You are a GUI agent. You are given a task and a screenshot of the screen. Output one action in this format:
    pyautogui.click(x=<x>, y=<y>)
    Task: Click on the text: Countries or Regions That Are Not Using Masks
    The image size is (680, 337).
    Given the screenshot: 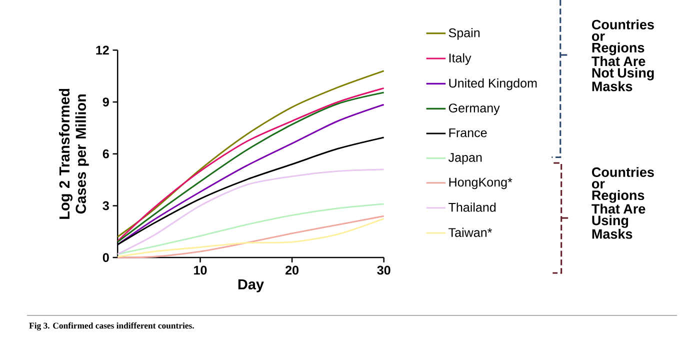 What is the action you would take?
    pyautogui.click(x=623, y=56)
    